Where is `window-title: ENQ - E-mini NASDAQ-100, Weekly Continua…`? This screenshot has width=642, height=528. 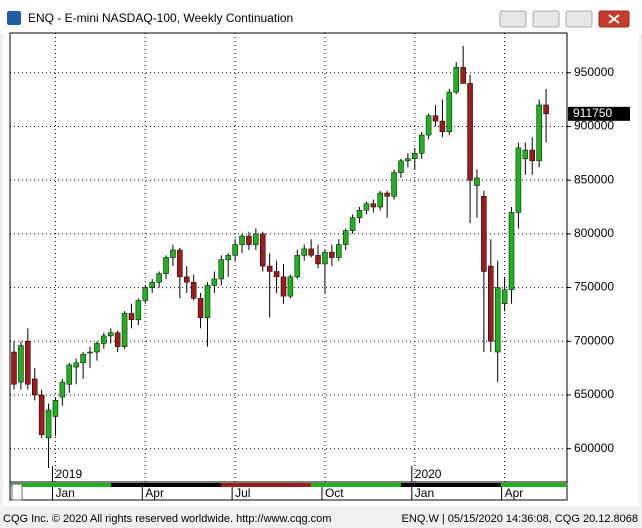 window-title: ENQ - E-mini NASDAQ-100, Weekly Continua… is located at coordinates (160, 18).